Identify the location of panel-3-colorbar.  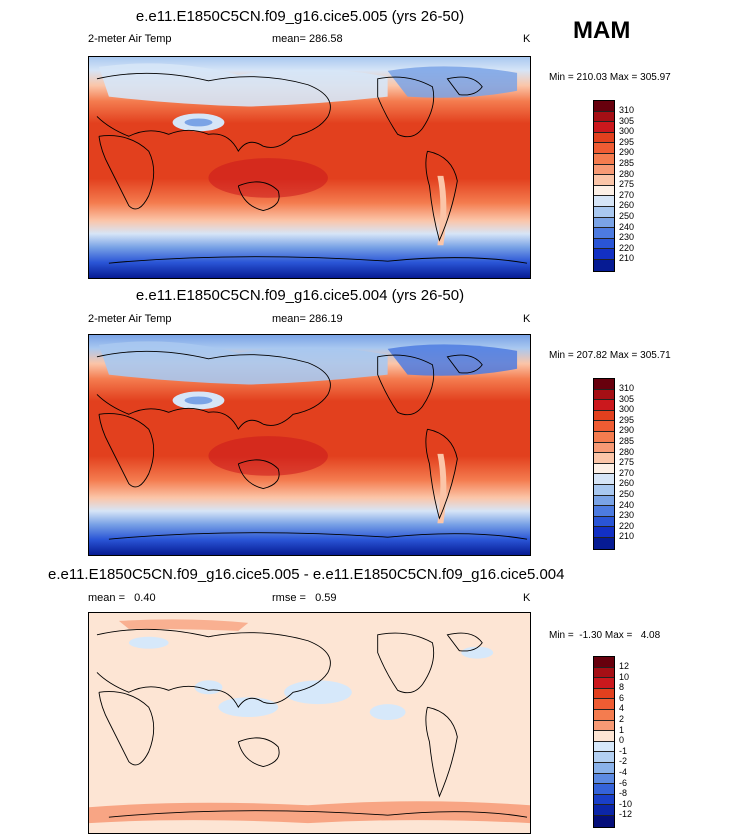
(604, 742).